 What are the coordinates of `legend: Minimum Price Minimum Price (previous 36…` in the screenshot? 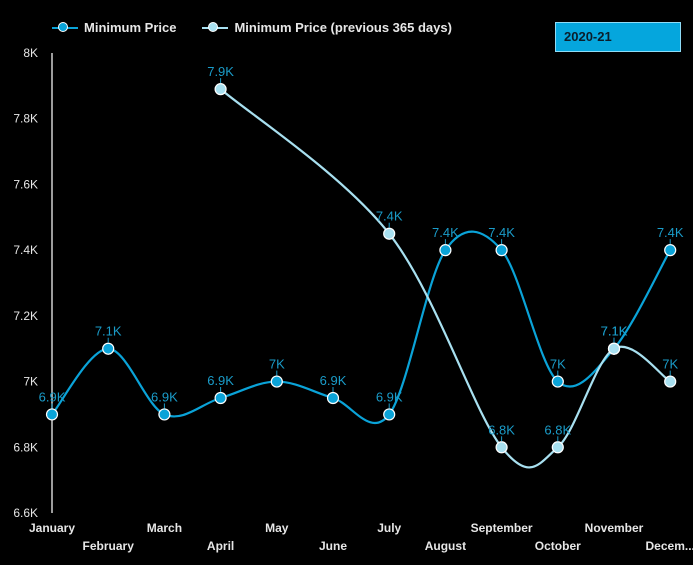 It's located at (252, 27).